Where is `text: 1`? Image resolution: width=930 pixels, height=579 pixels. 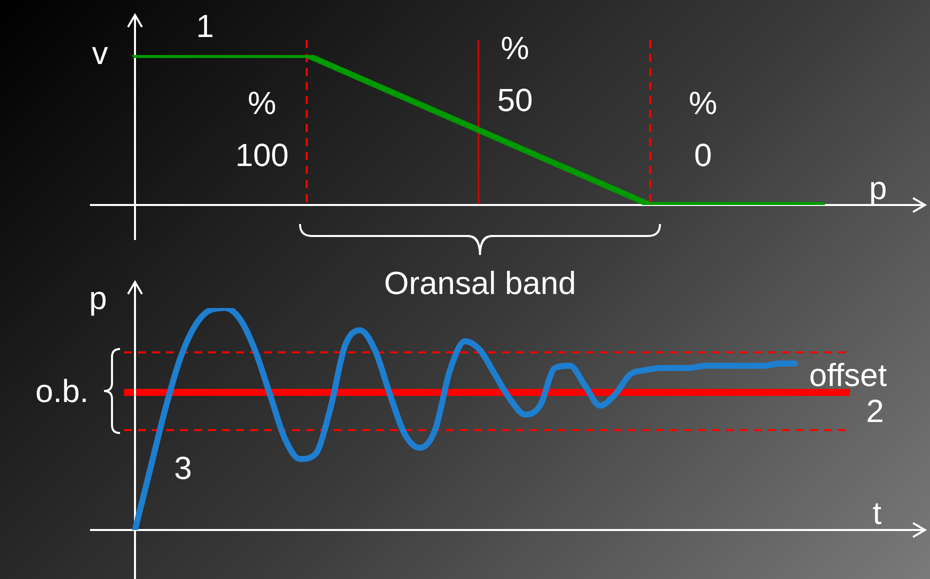 text: 1 is located at coordinates (205, 26).